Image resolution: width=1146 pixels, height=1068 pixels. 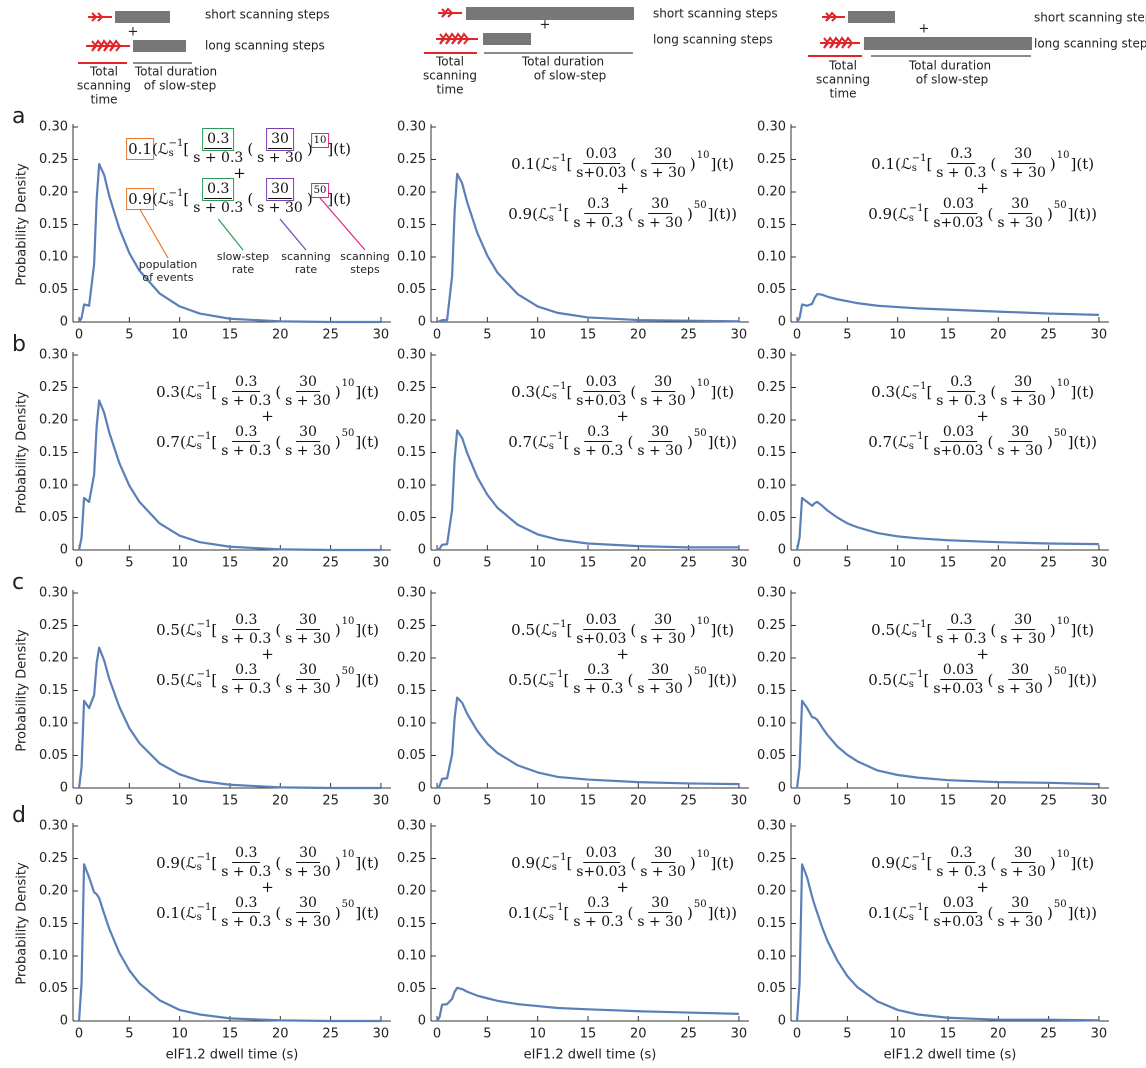 I want to click on long-label: long scanning steps, so click(x=1090, y=44).